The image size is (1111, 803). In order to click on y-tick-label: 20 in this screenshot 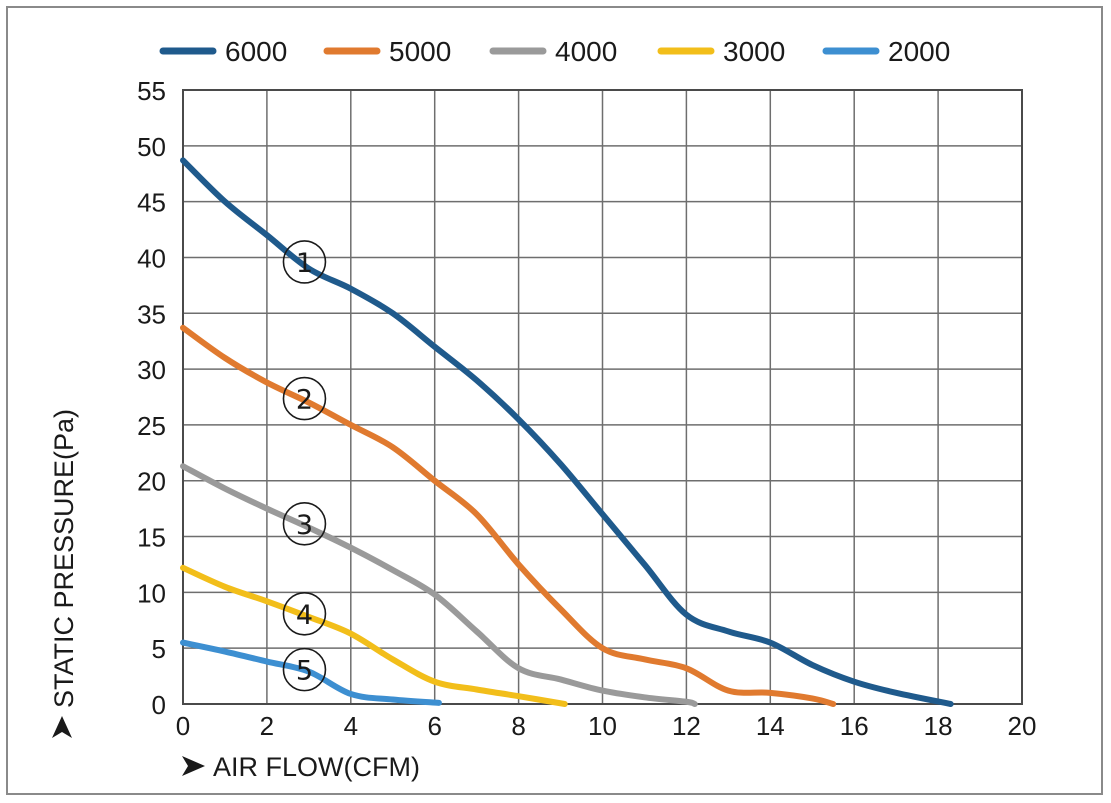, I will do `click(151, 482)`.